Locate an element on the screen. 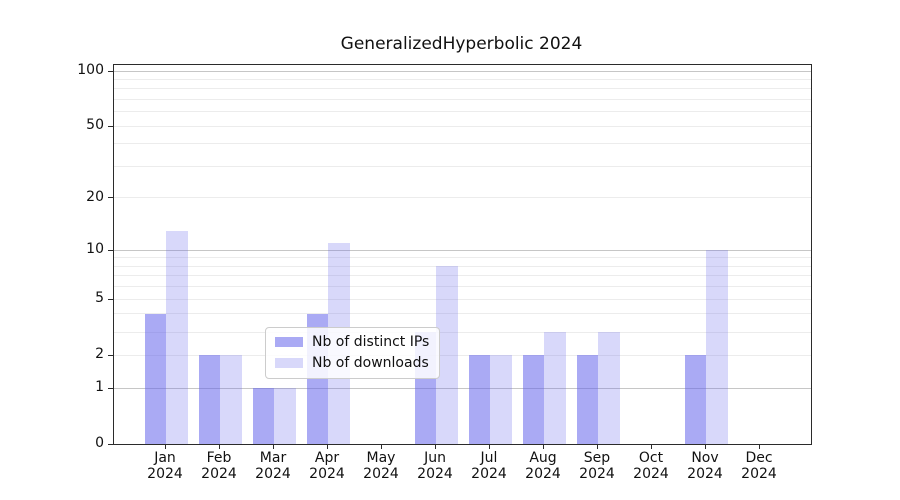 The height and width of the screenshot is (500, 900). legend-entry-distinct-ips: Nb of distinct IPs is located at coordinates (352, 342).